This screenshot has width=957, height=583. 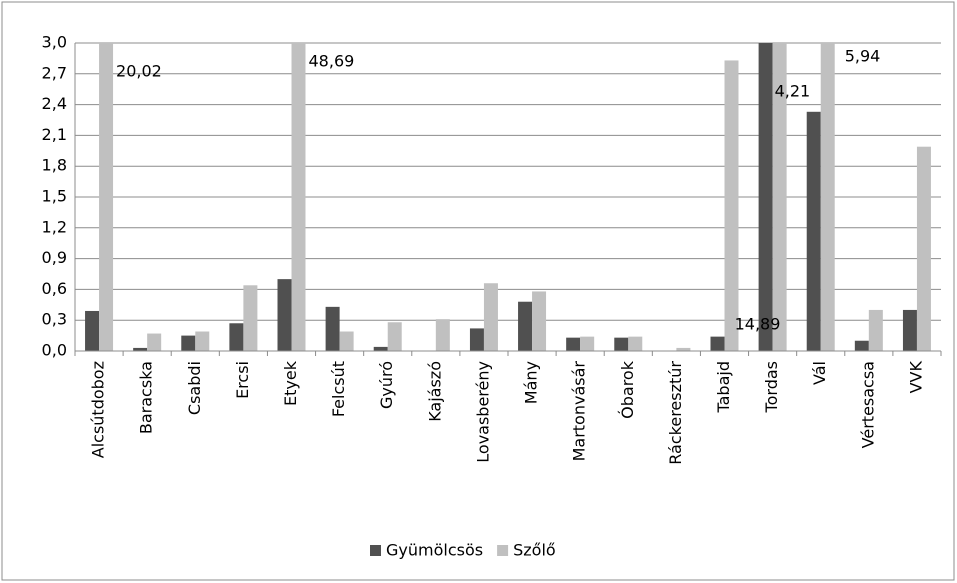 What do you see at coordinates (54, 165) in the screenshot?
I see `y-tick-label: 1,8` at bounding box center [54, 165].